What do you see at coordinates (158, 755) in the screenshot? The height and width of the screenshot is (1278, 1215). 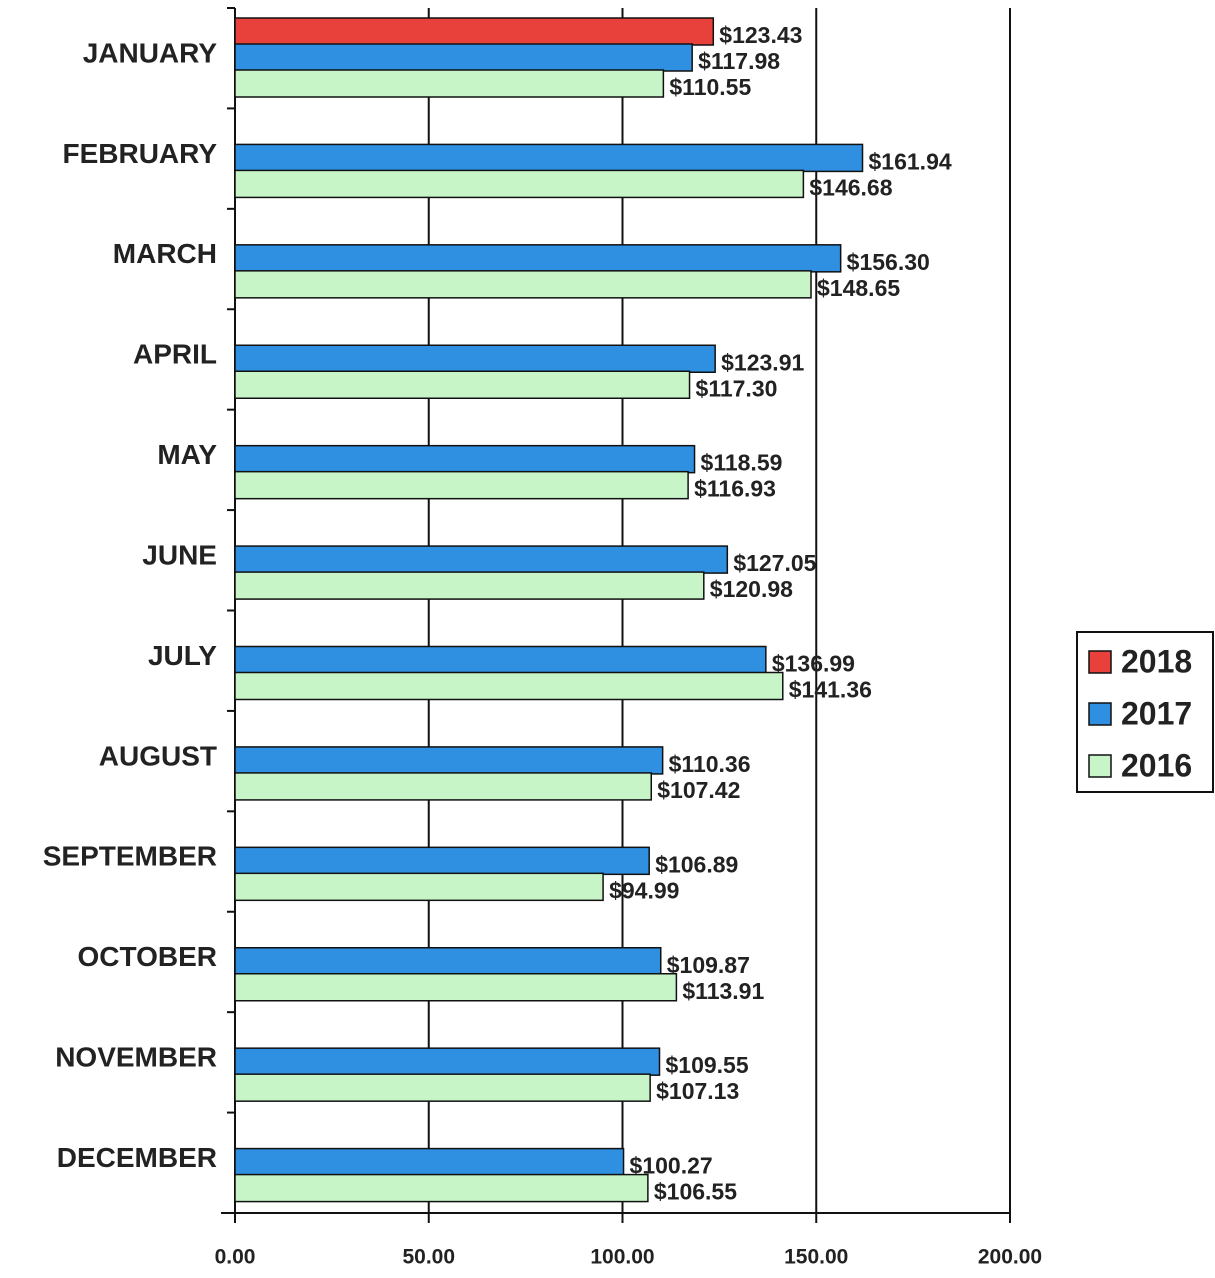 I see `y-tick-label: AUGUST` at bounding box center [158, 755].